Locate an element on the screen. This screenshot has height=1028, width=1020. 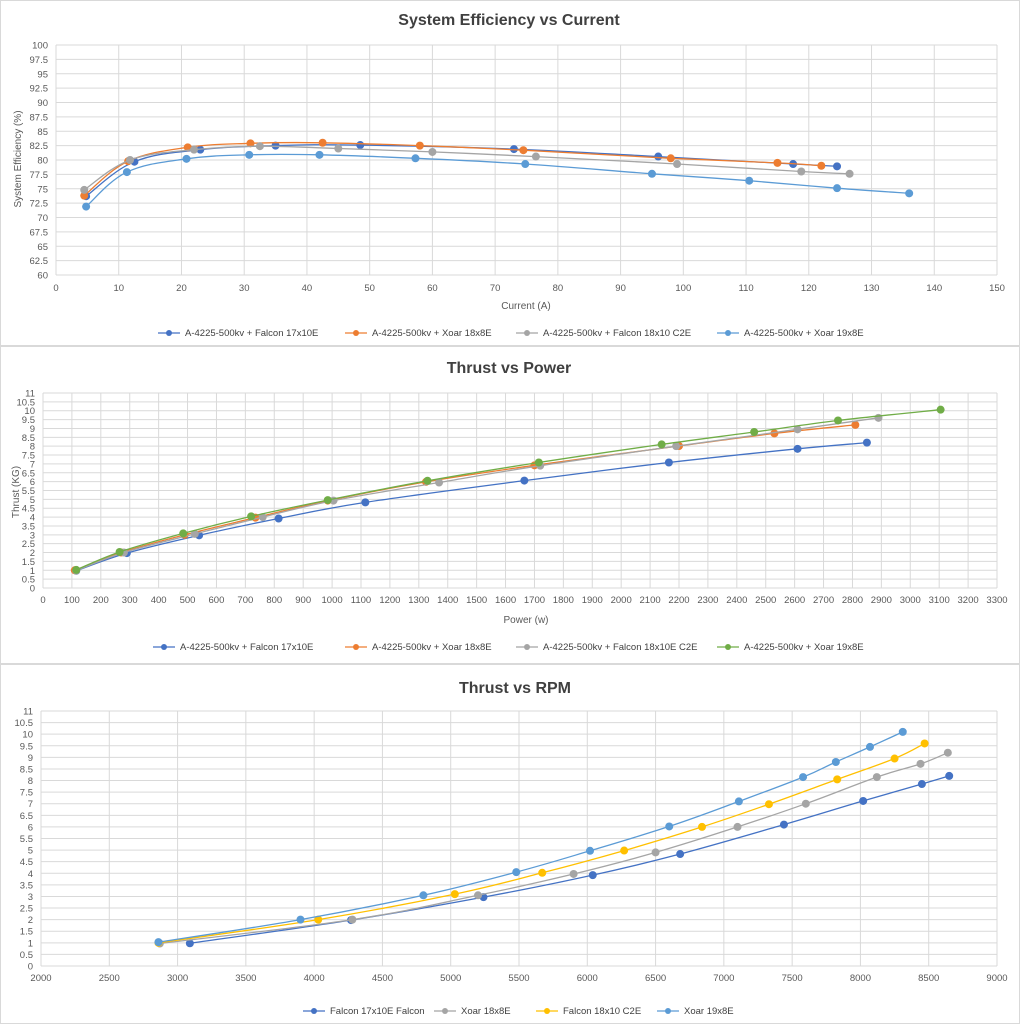
y-tick-label: 8 is located at coordinates (30, 781).